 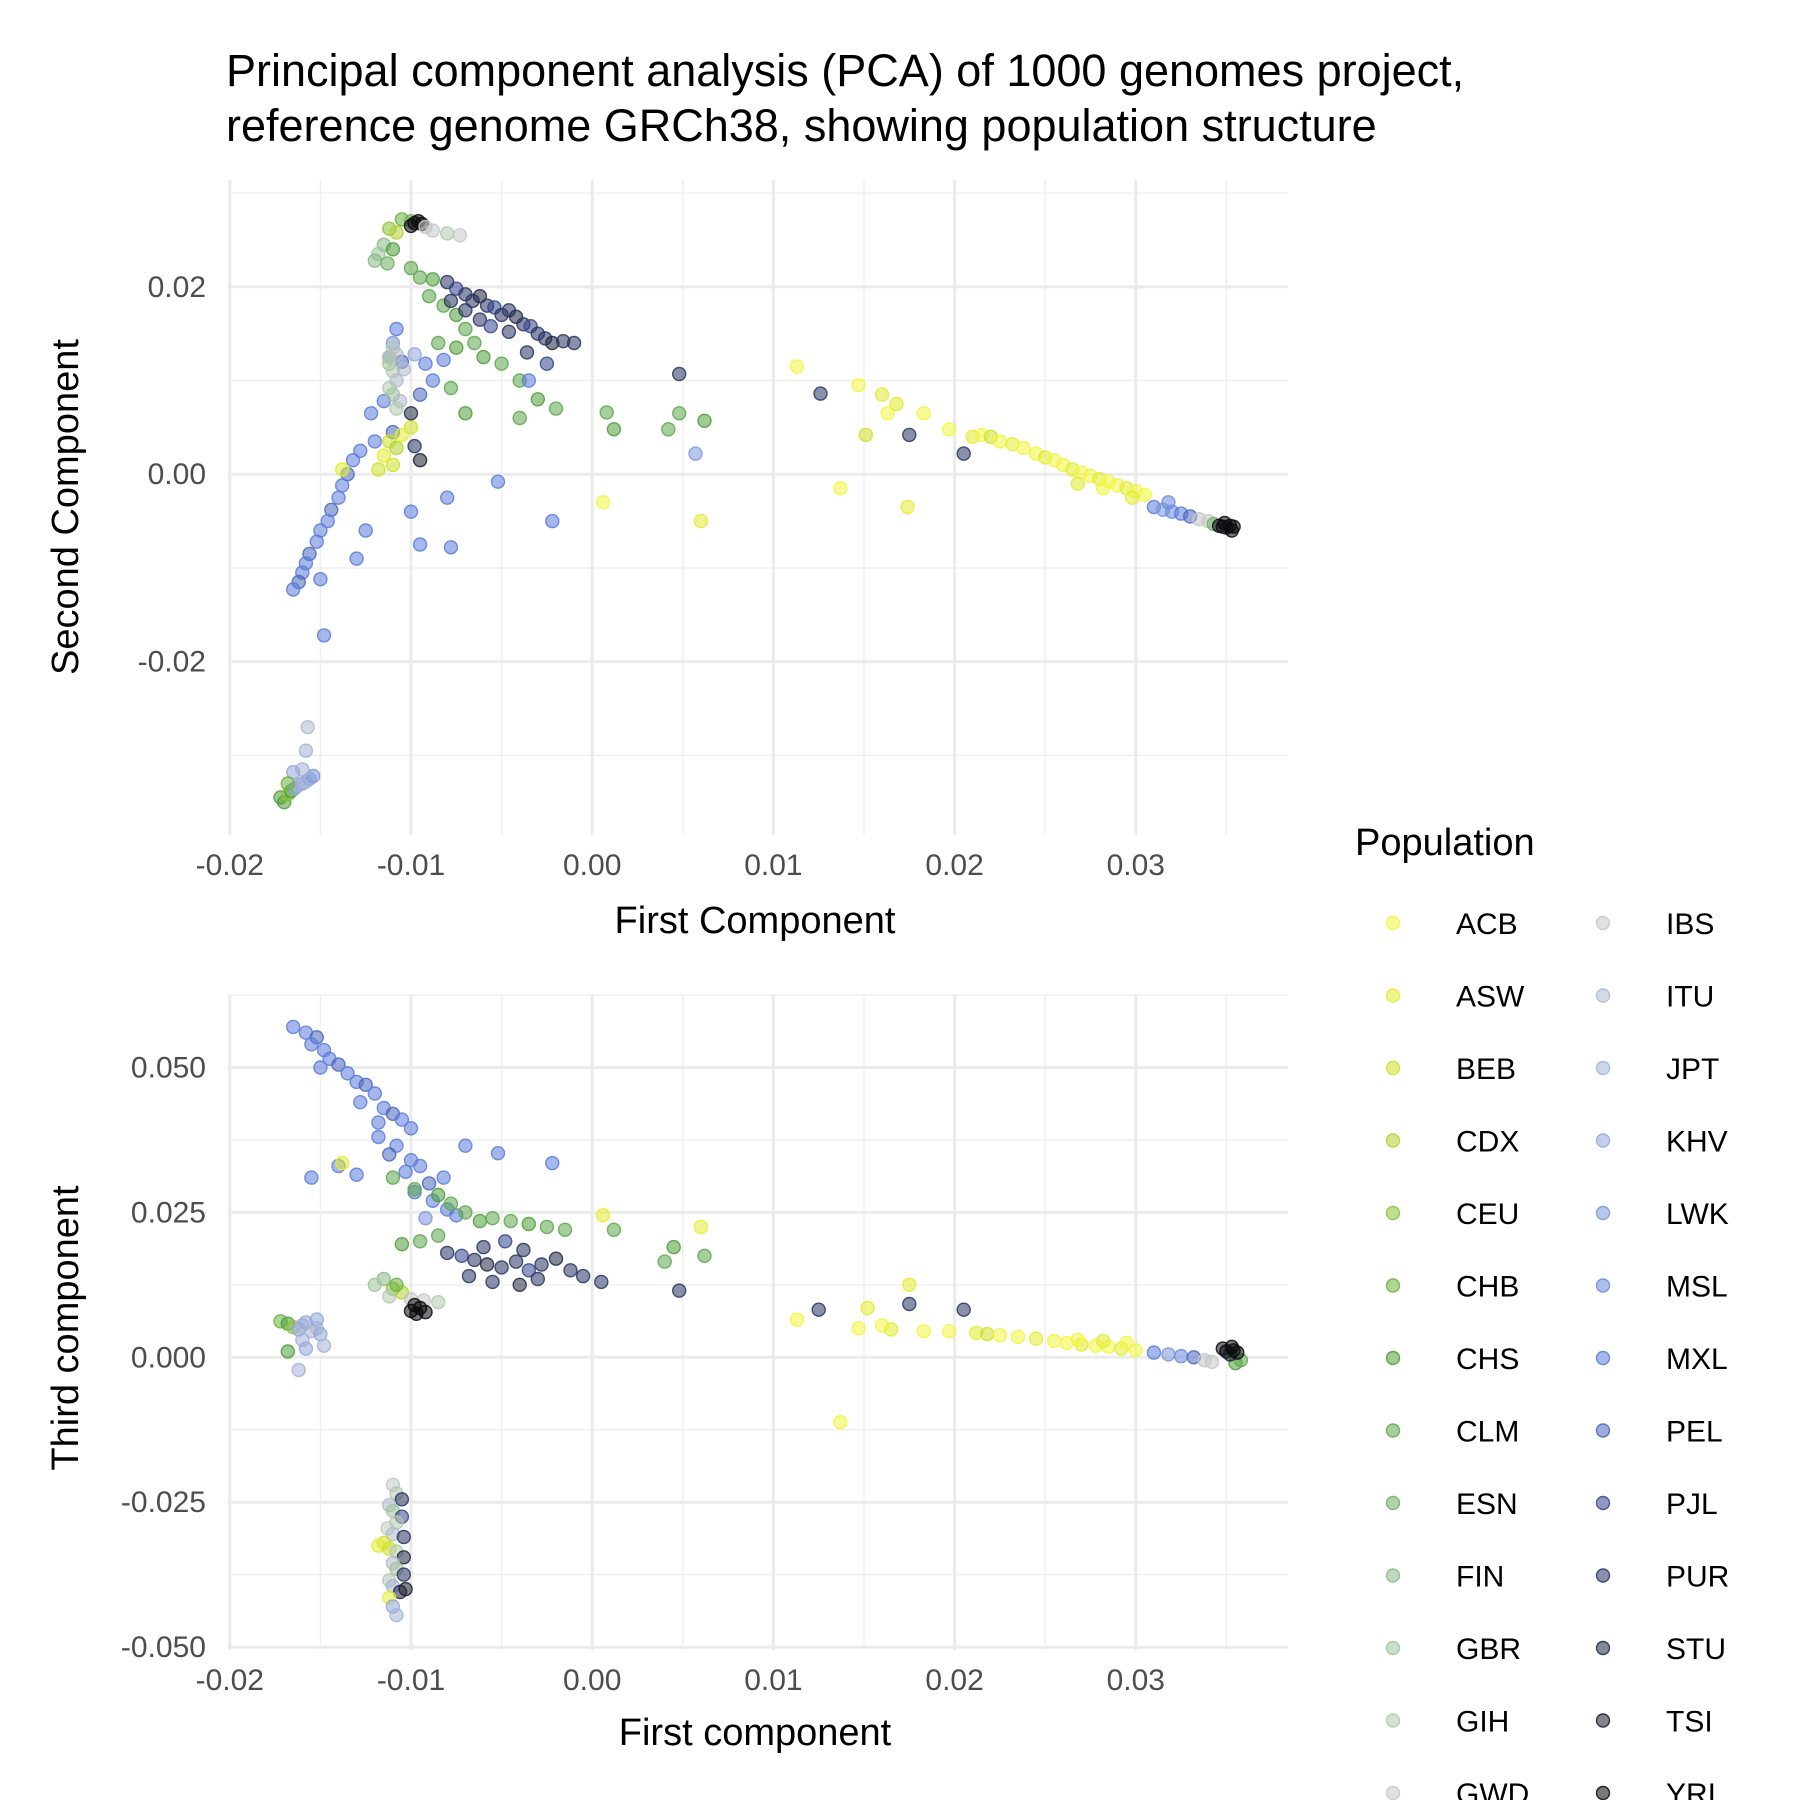 I want to click on legend-label-acb: ACB, so click(x=1487, y=924).